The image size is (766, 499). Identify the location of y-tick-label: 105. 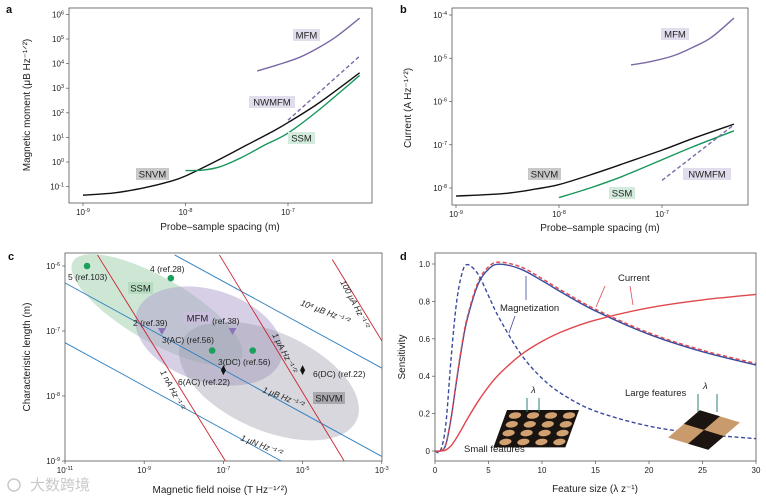
(58, 39).